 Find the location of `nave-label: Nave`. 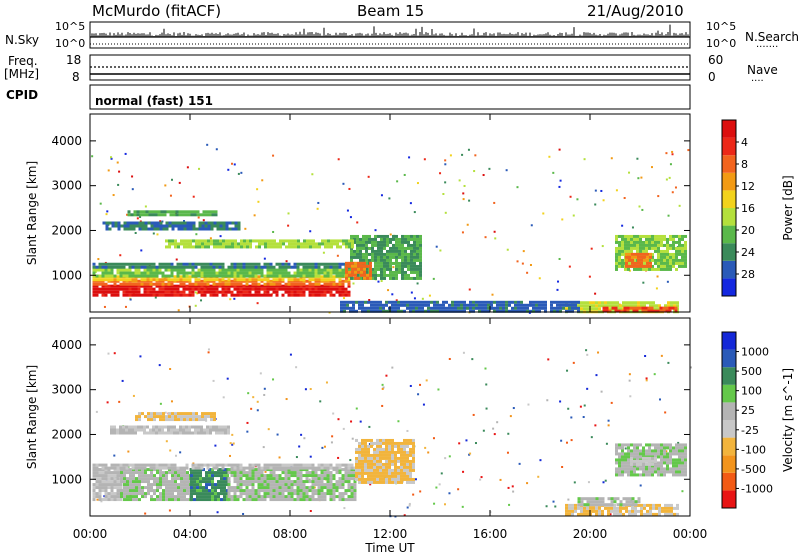

nave-label: Nave is located at coordinates (762, 70).